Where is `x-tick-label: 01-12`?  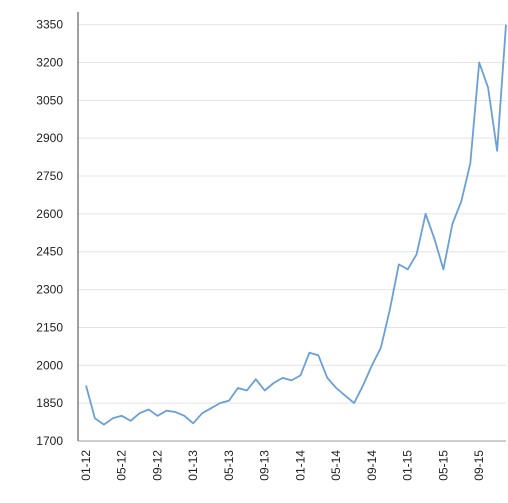
x-tick-label: 01-12 is located at coordinates (86, 465).